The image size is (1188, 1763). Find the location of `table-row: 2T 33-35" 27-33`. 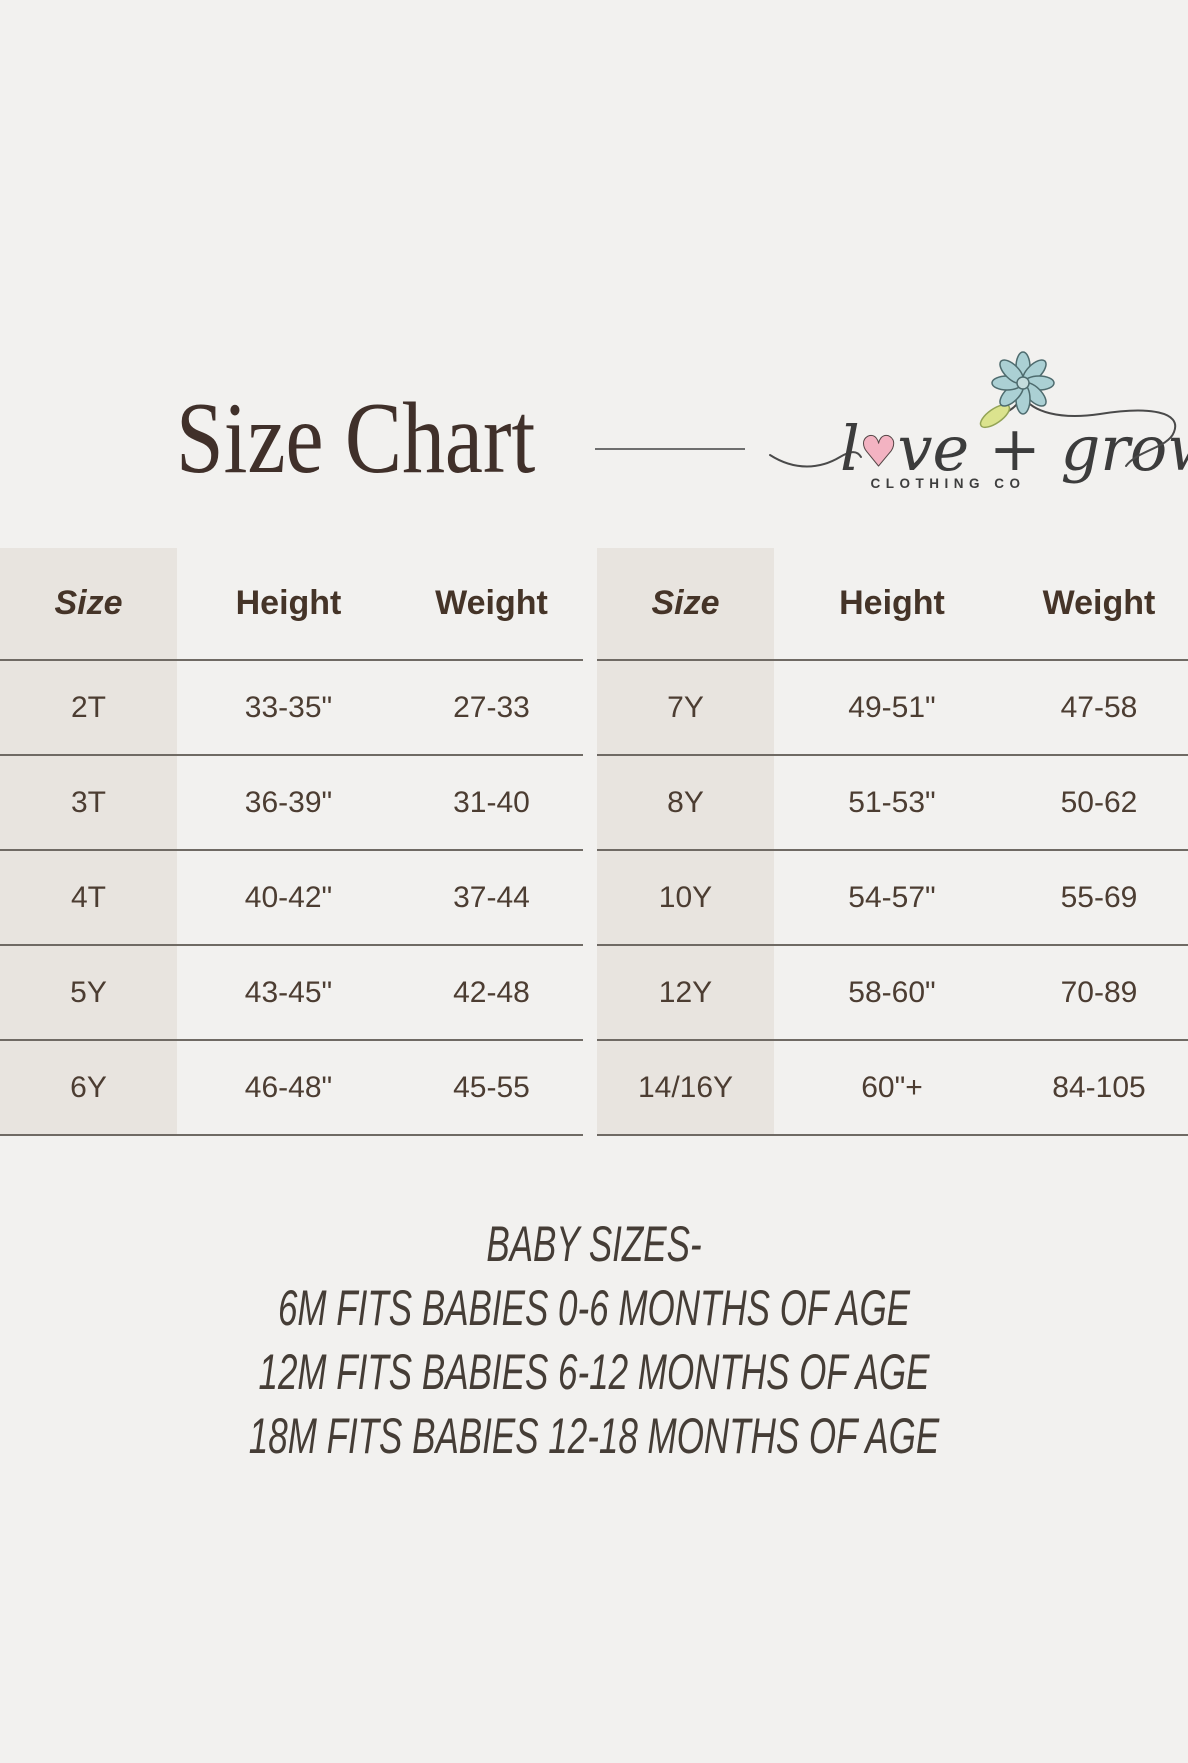

table-row: 2T 33-35" 27-33 is located at coordinates (291, 706).